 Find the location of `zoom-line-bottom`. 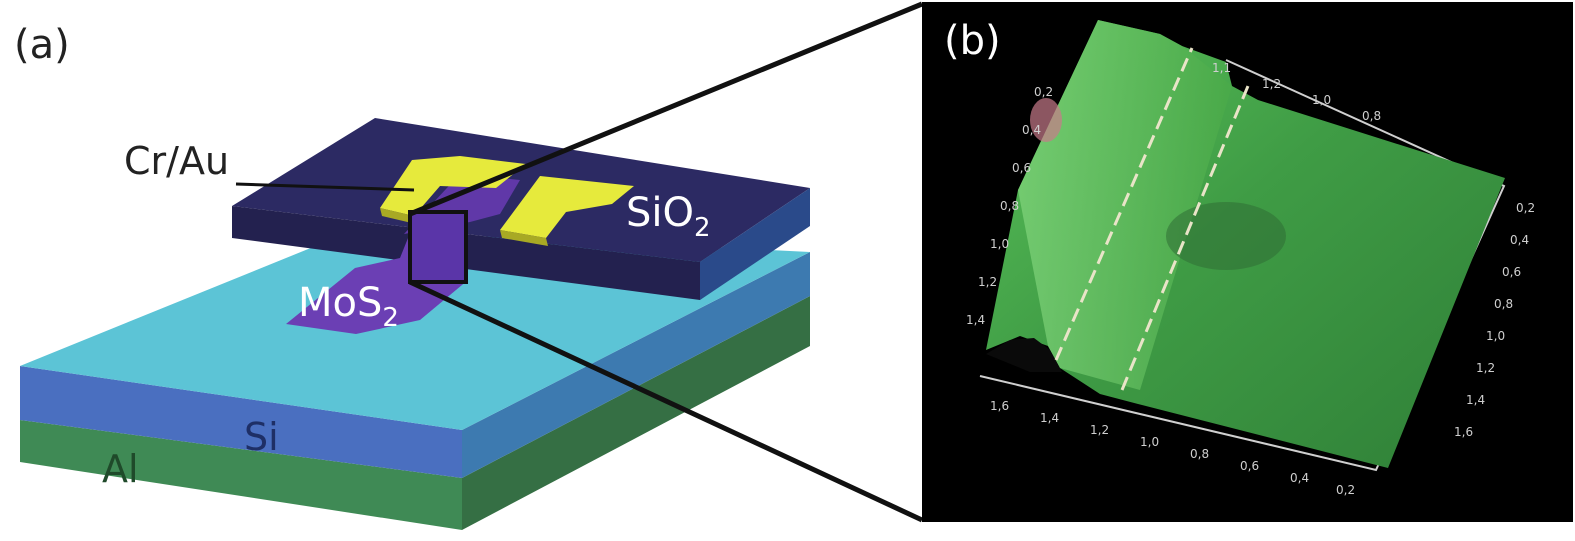

zoom-line-bottom is located at coordinates (666, 401).